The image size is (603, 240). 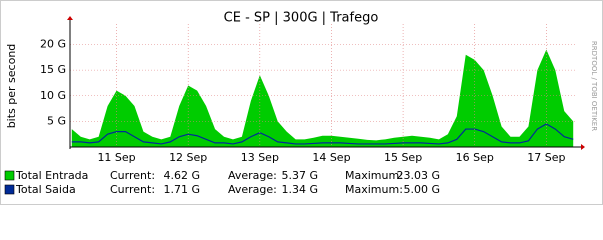 I want to click on y-tick-label: 10 G, so click(x=53, y=95).